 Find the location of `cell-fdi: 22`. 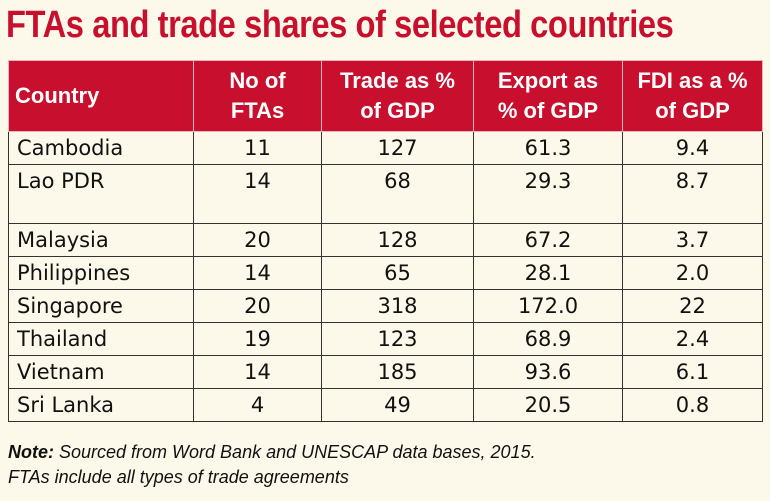

cell-fdi: 22 is located at coordinates (692, 306).